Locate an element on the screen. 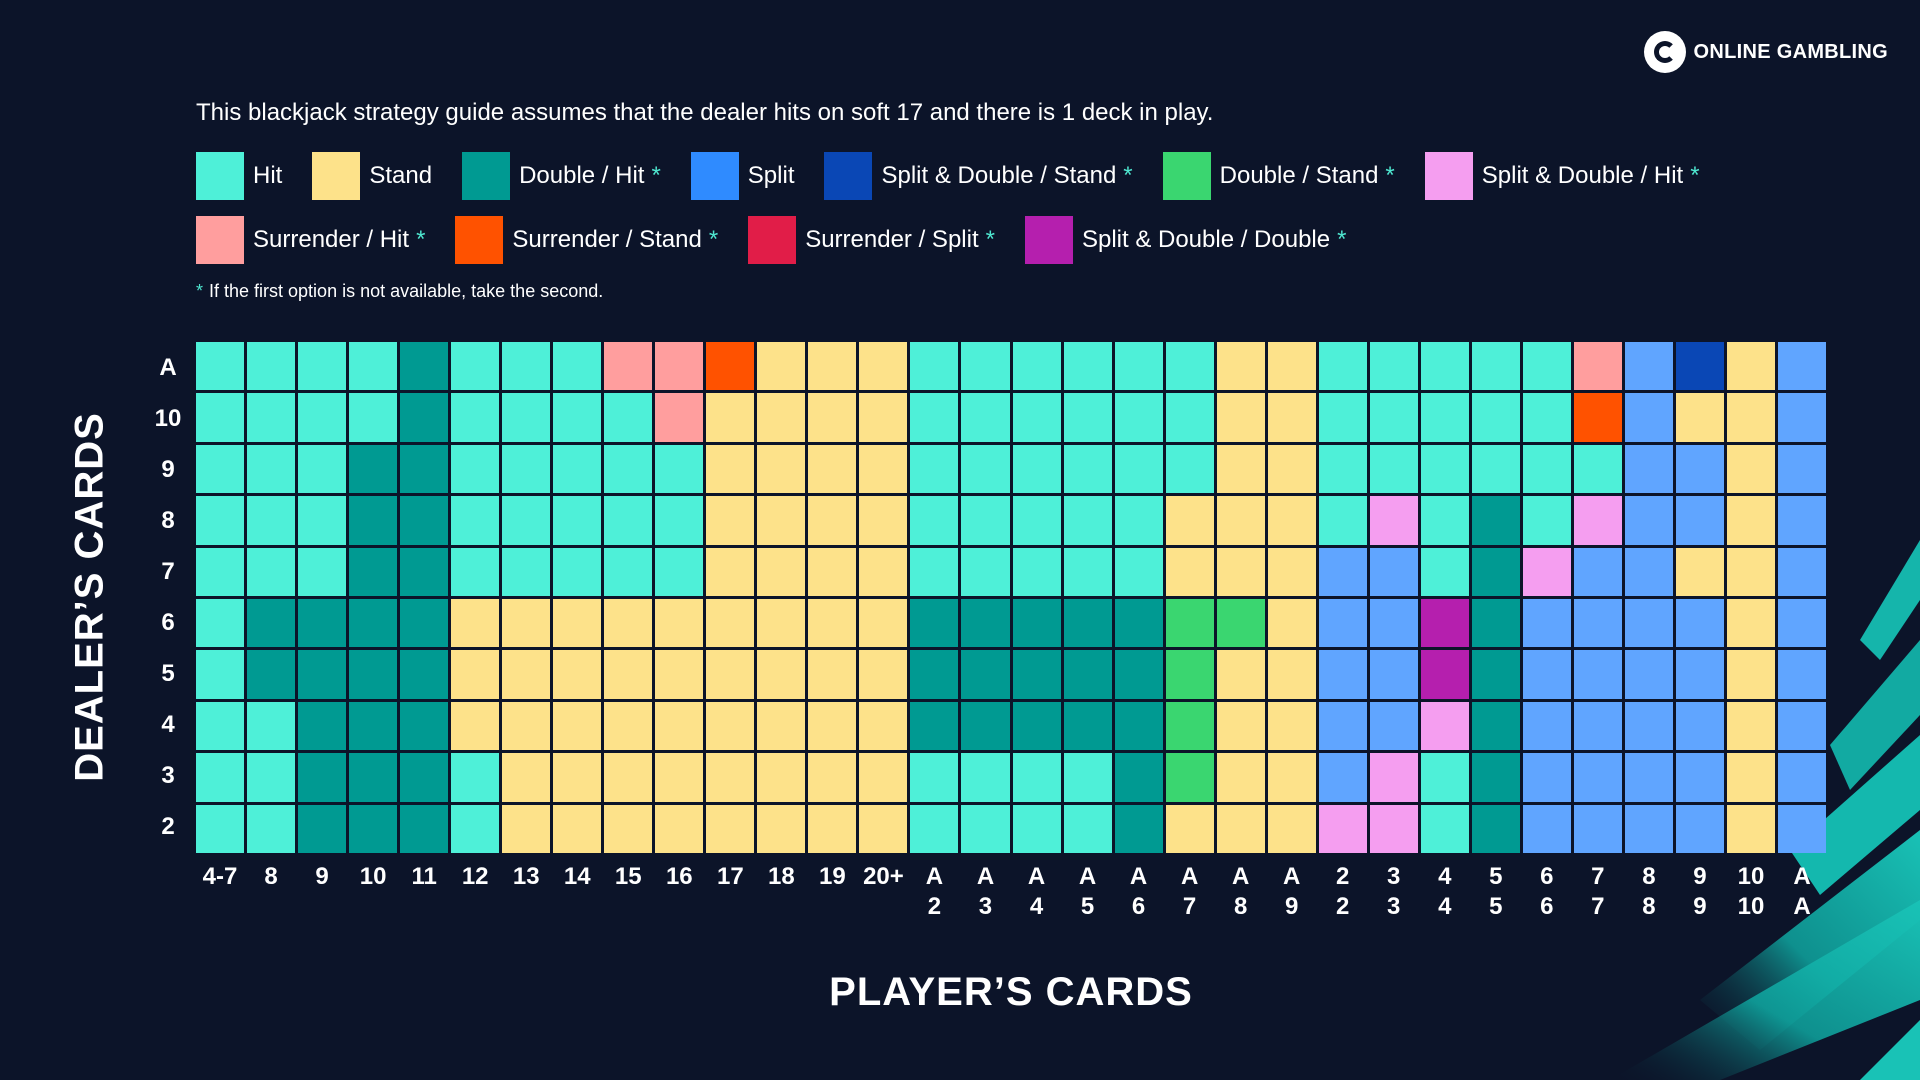  x-tick-label: A 2 is located at coordinates (934, 891).